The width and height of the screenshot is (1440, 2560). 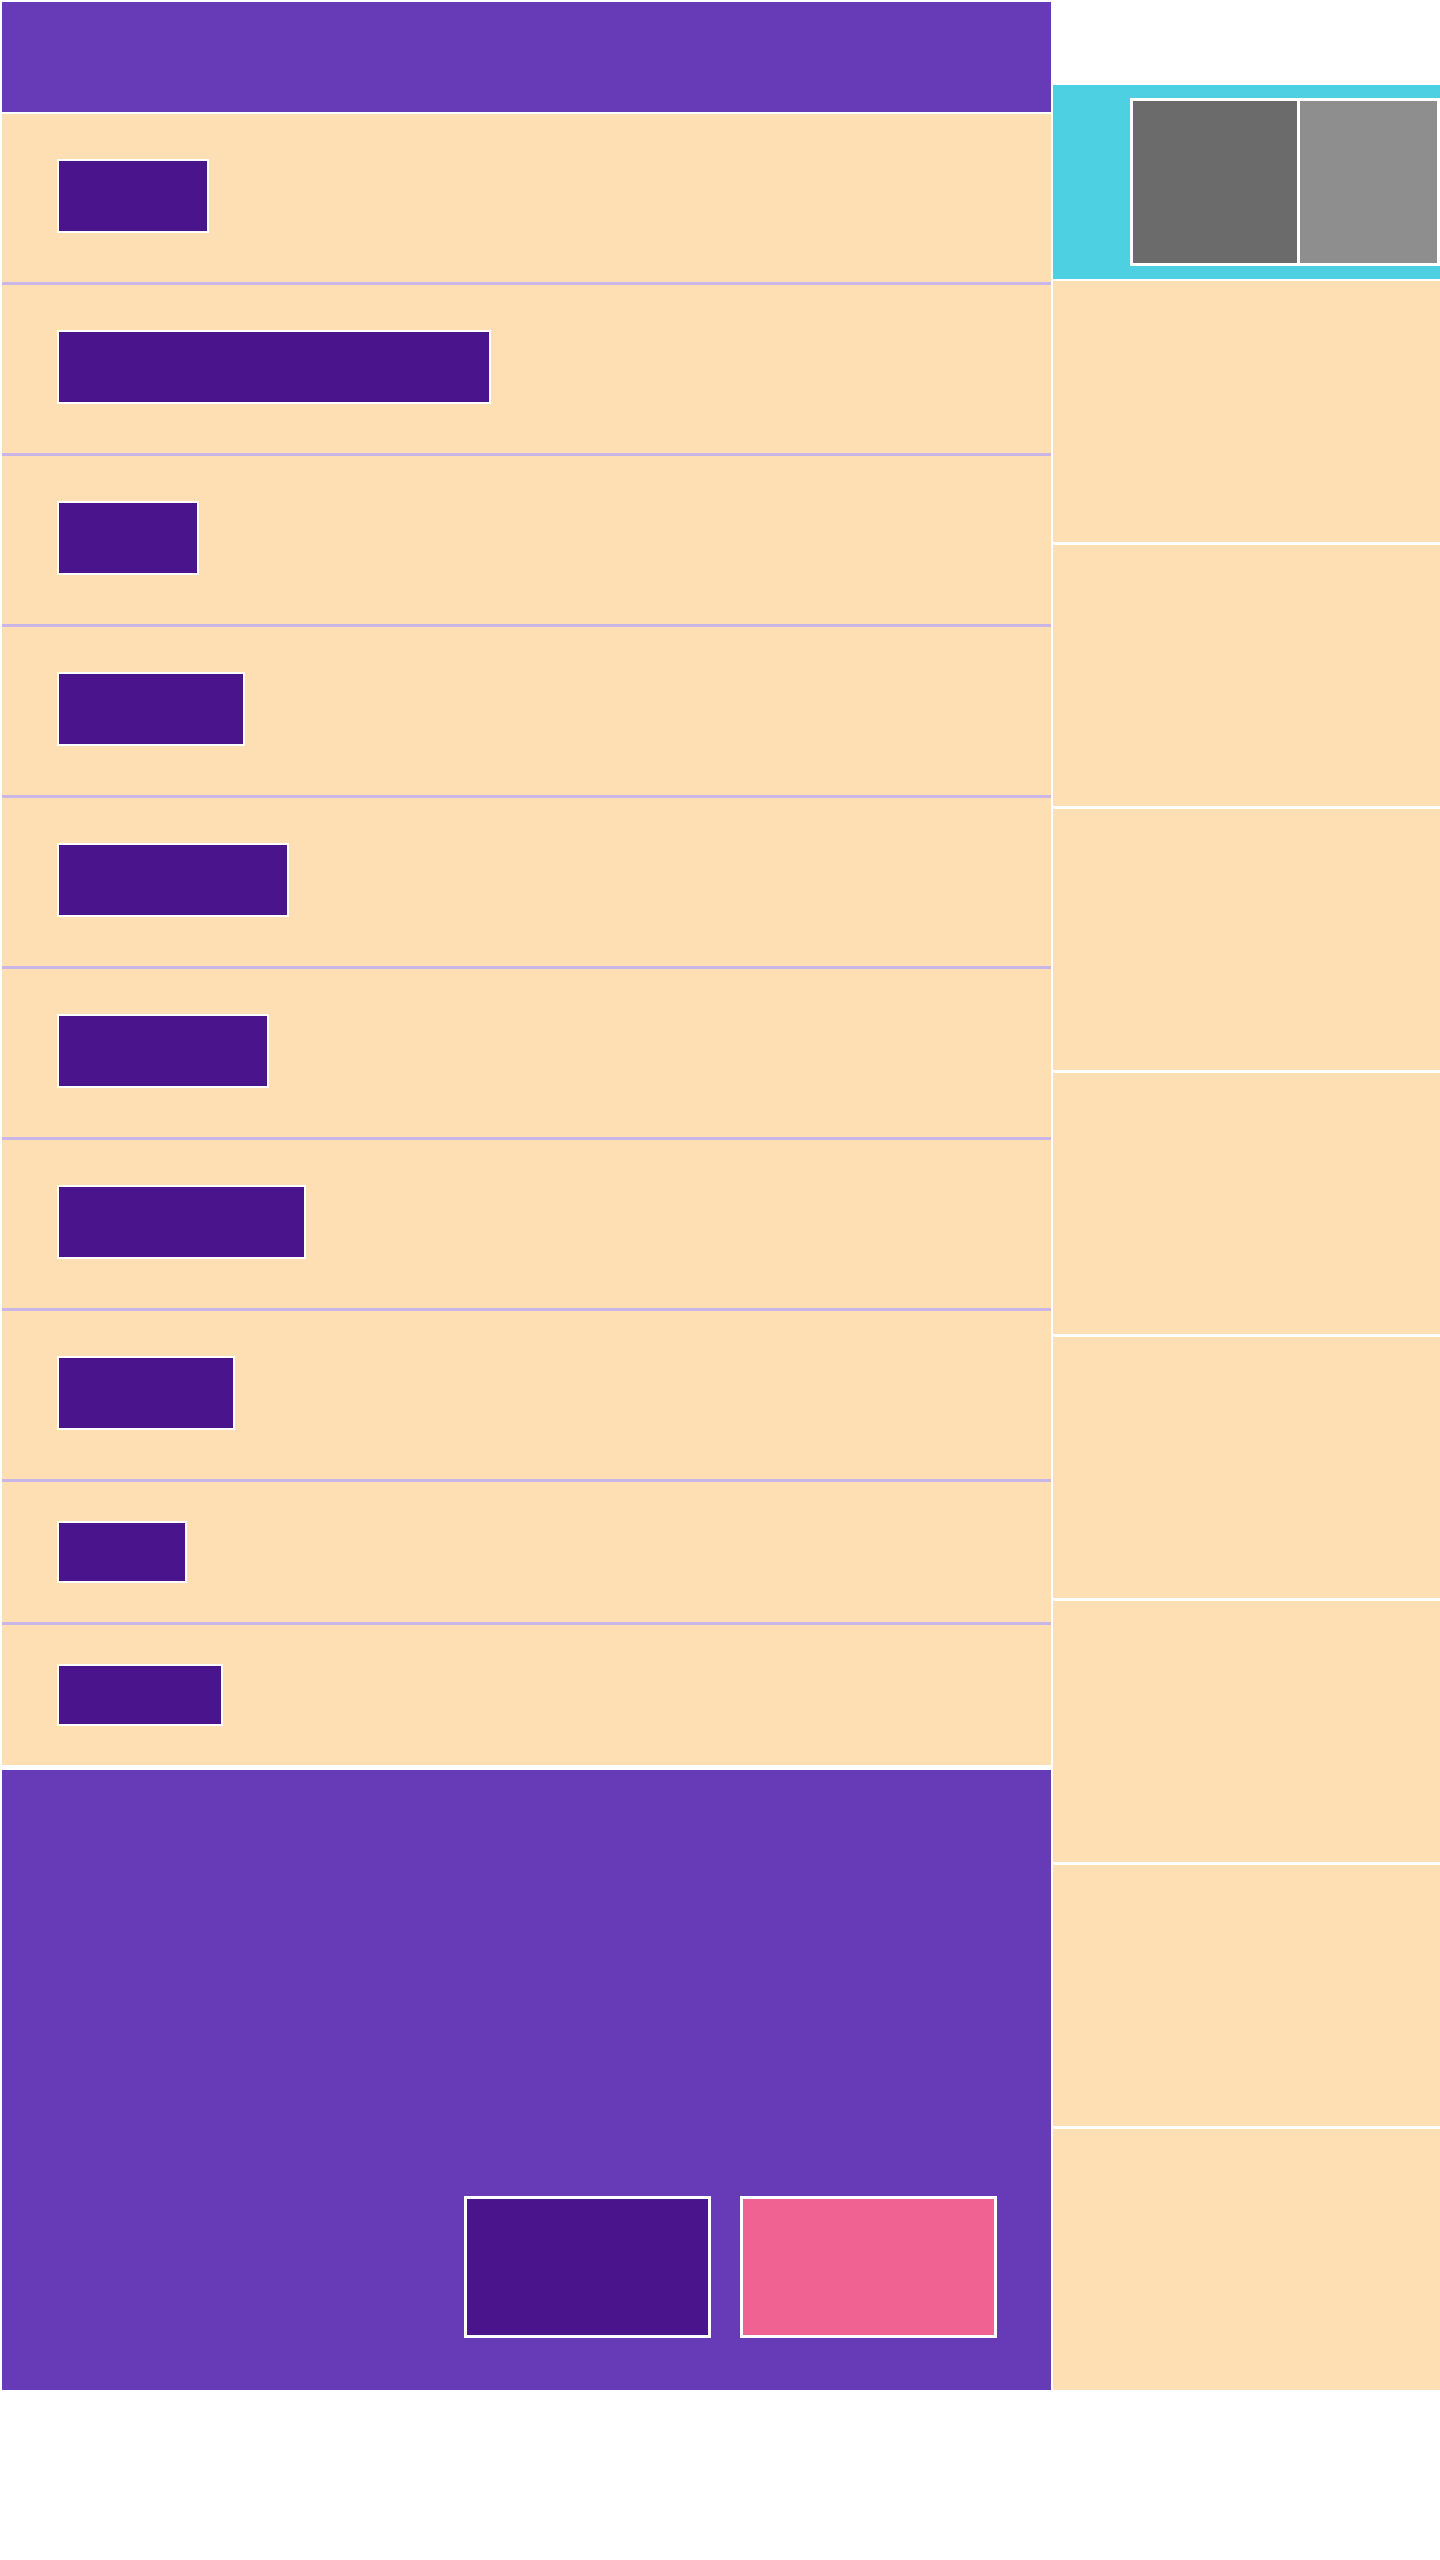 What do you see at coordinates (587, 2267) in the screenshot?
I see `primary-button` at bounding box center [587, 2267].